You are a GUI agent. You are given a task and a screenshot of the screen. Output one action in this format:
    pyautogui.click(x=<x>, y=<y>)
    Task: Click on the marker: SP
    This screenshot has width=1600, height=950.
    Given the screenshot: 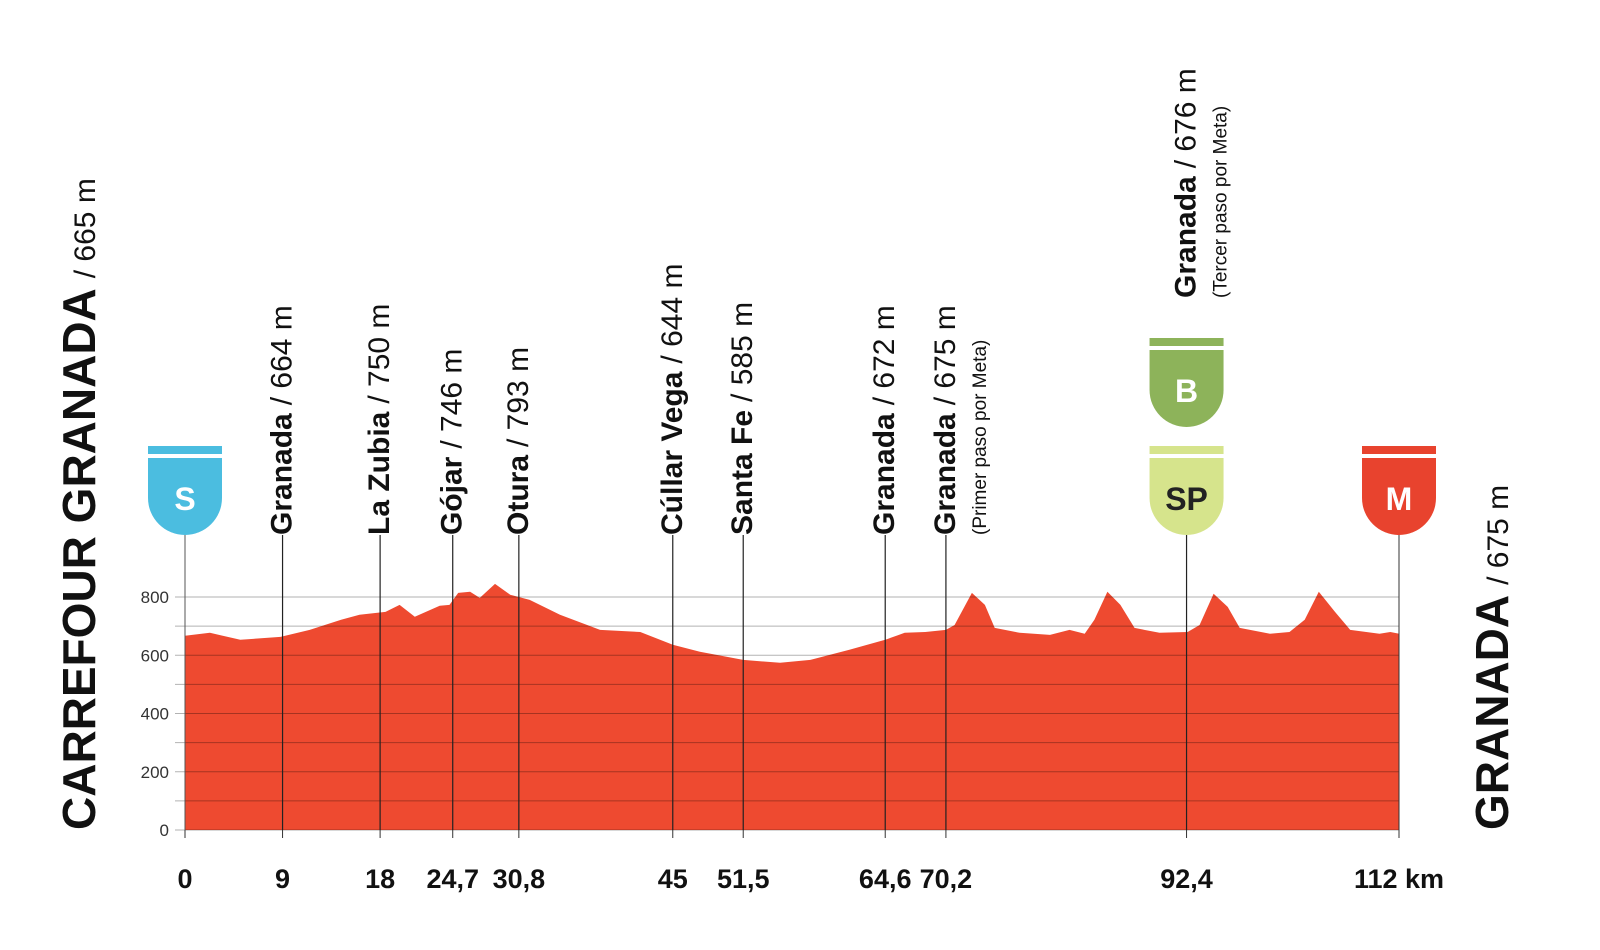 What is the action you would take?
    pyautogui.click(x=1186, y=490)
    